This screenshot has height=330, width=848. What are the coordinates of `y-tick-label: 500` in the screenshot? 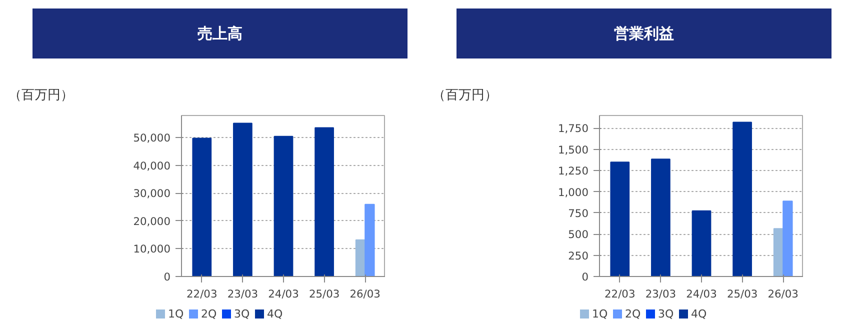 It's located at (578, 235).